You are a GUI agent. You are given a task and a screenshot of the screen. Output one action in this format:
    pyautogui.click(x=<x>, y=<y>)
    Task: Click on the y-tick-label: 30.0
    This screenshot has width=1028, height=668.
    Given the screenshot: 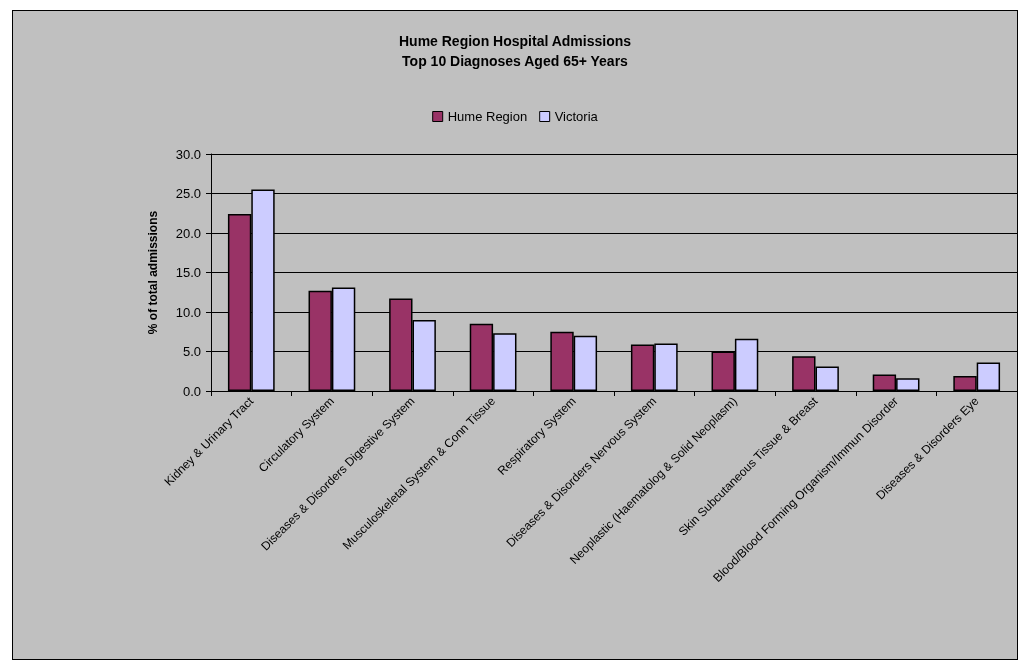 What is the action you would take?
    pyautogui.click(x=188, y=154)
    